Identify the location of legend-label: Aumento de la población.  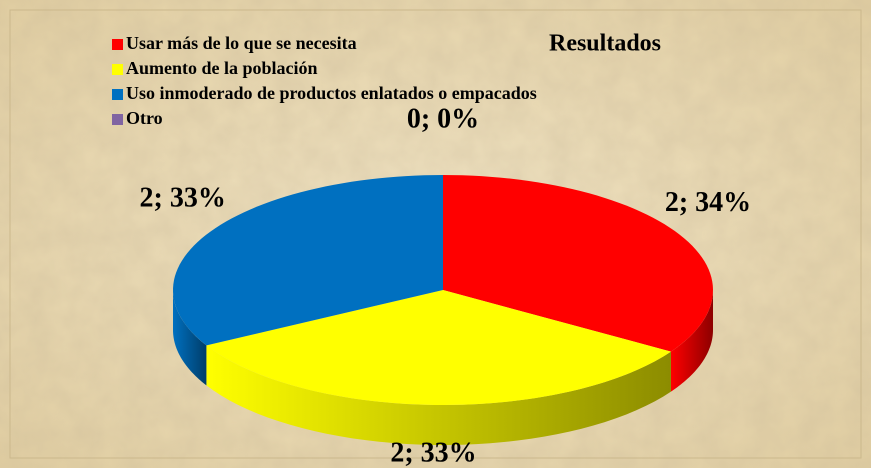
(222, 68).